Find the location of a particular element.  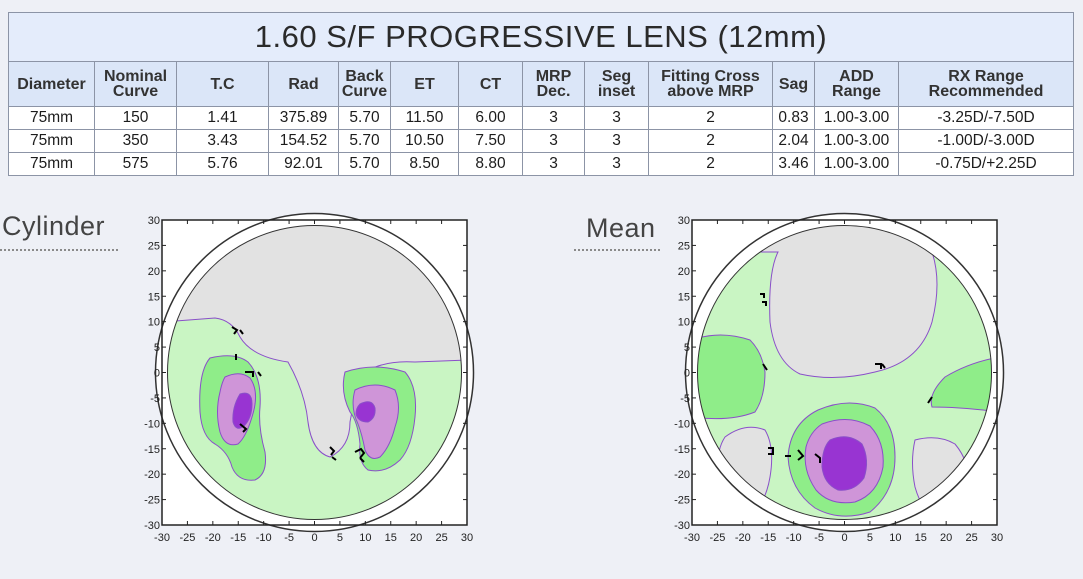

cylinder-y-tick-label: 15 is located at coordinates (154, 297).